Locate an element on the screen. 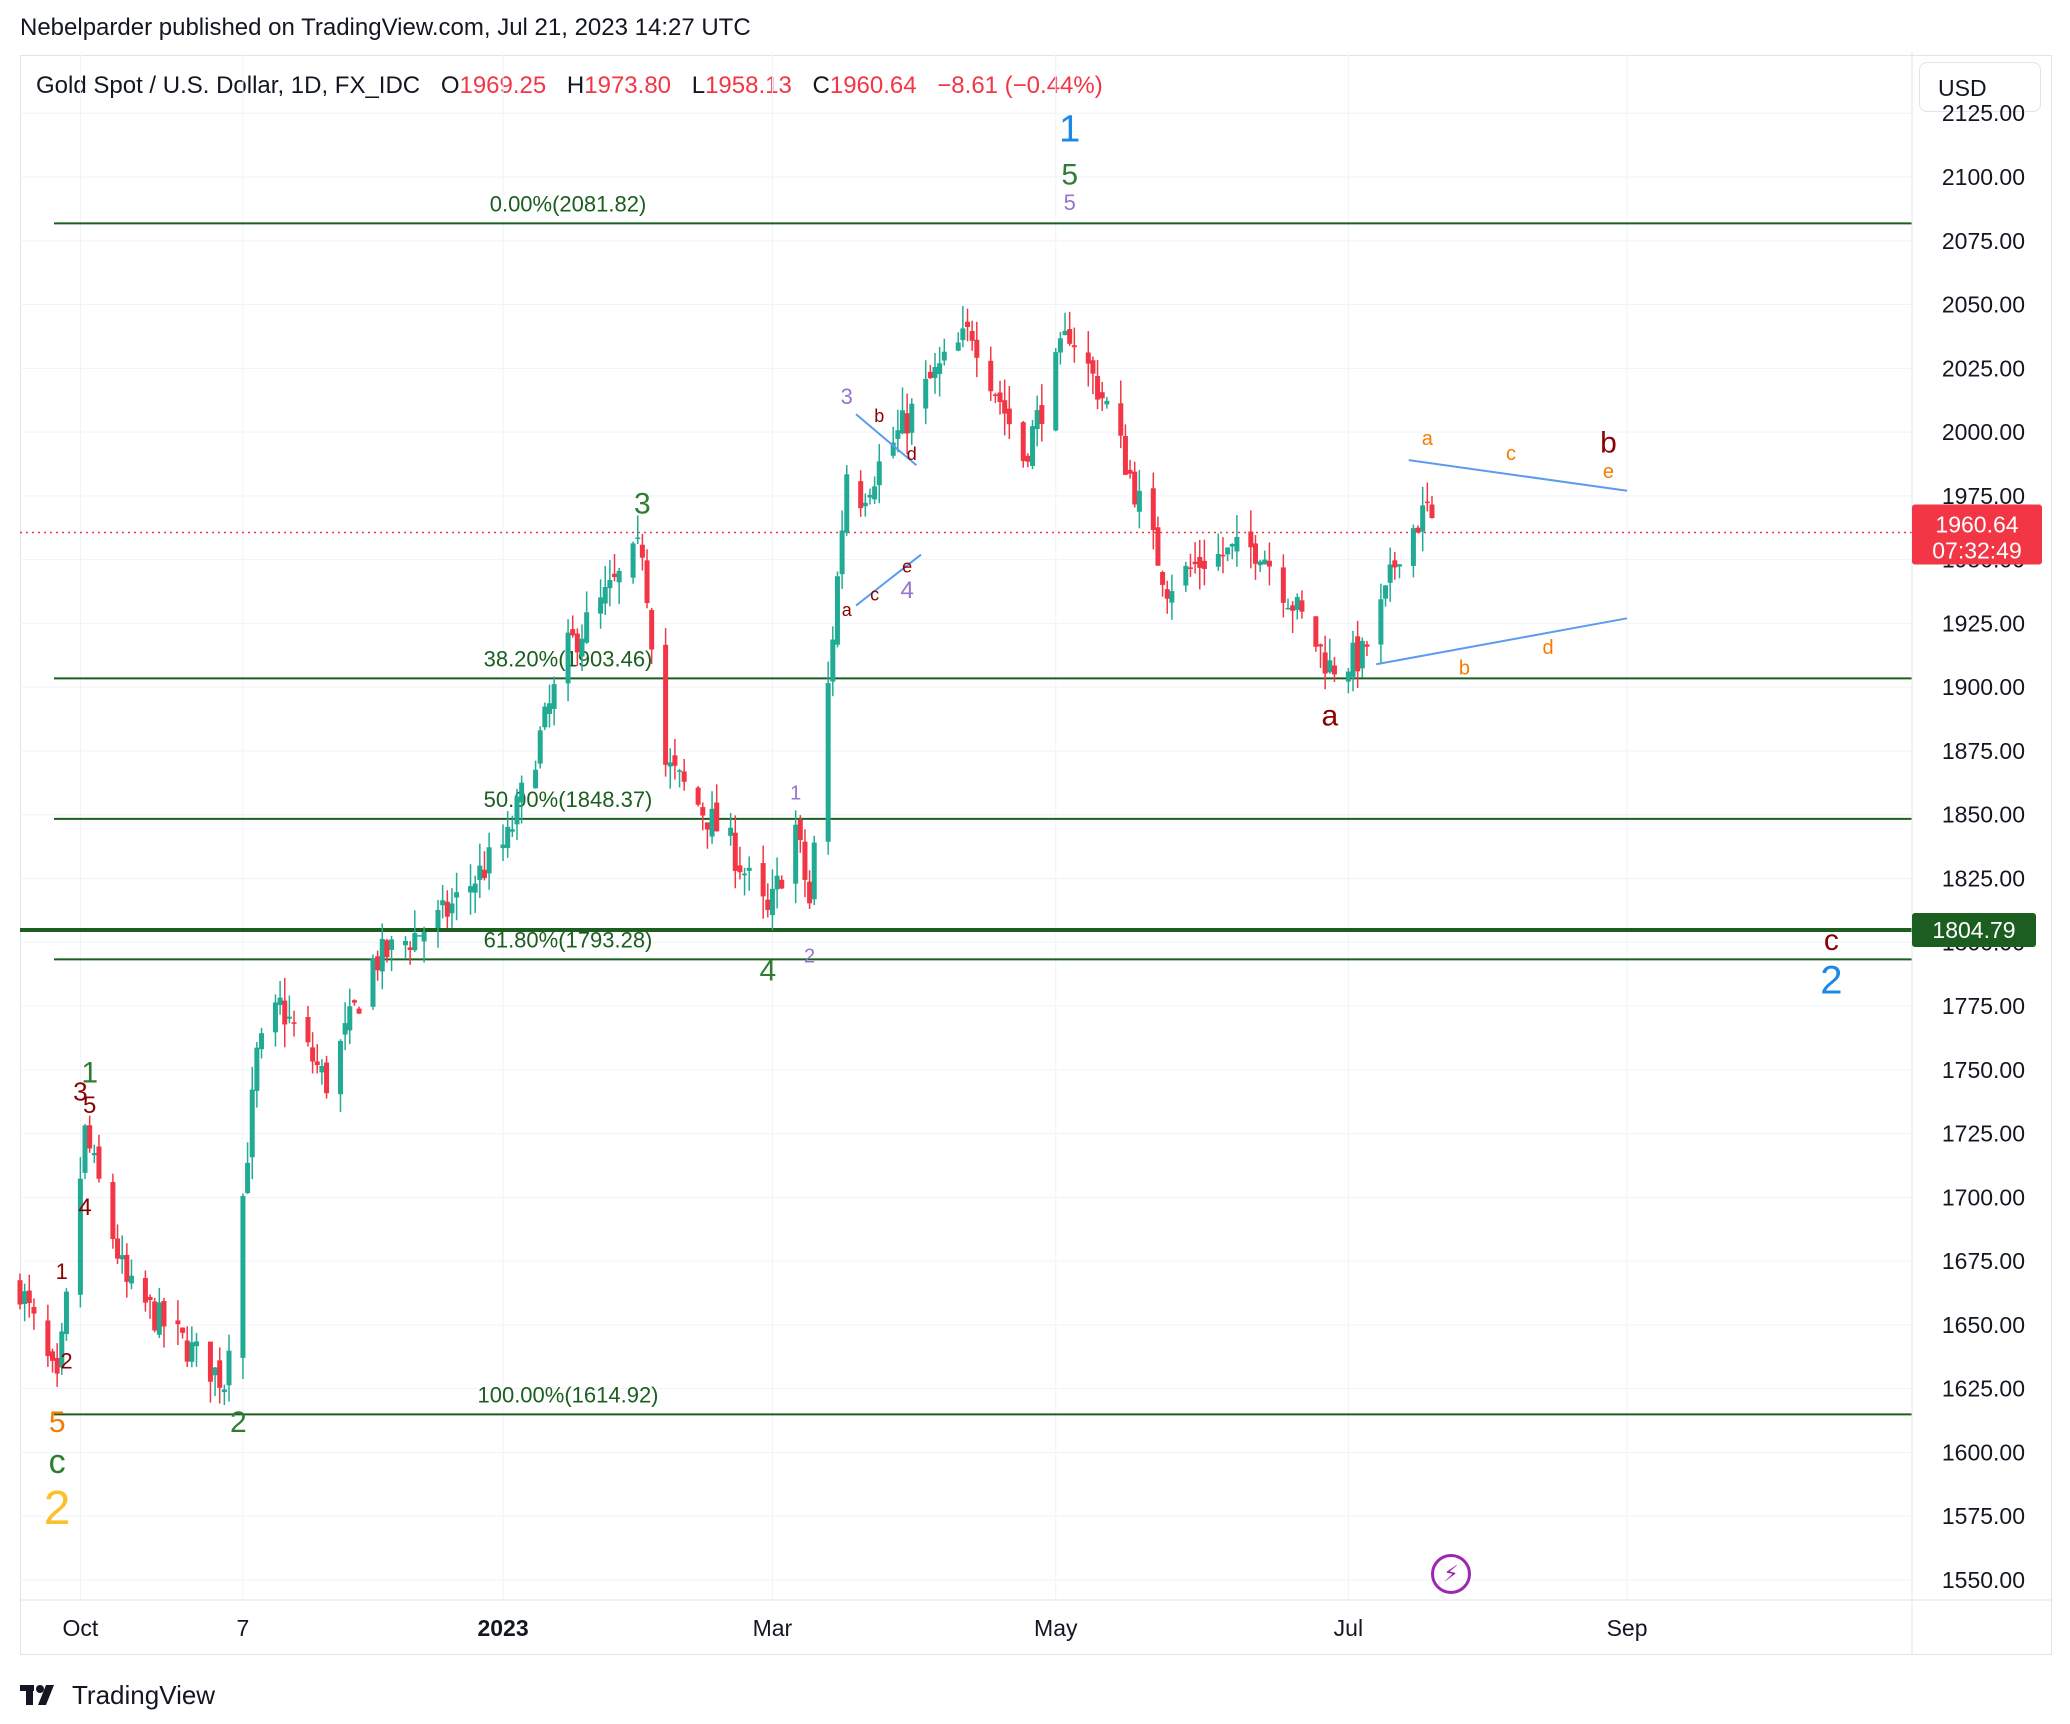 This screenshot has height=1724, width=2070. price-tick-label: 2075.00 is located at coordinates (1983, 241).